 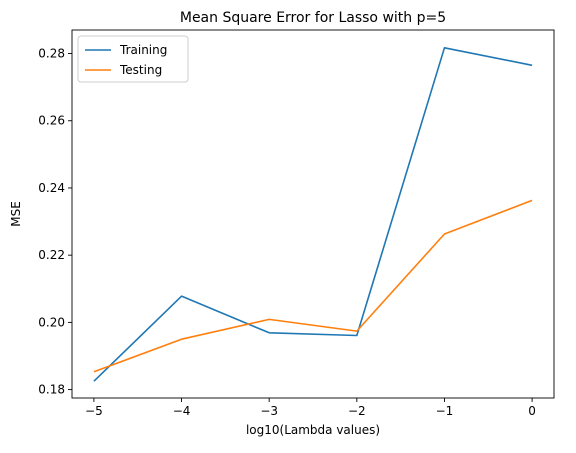 What do you see at coordinates (51, 121) in the screenshot?
I see `y-tick-label: 0.26` at bounding box center [51, 121].